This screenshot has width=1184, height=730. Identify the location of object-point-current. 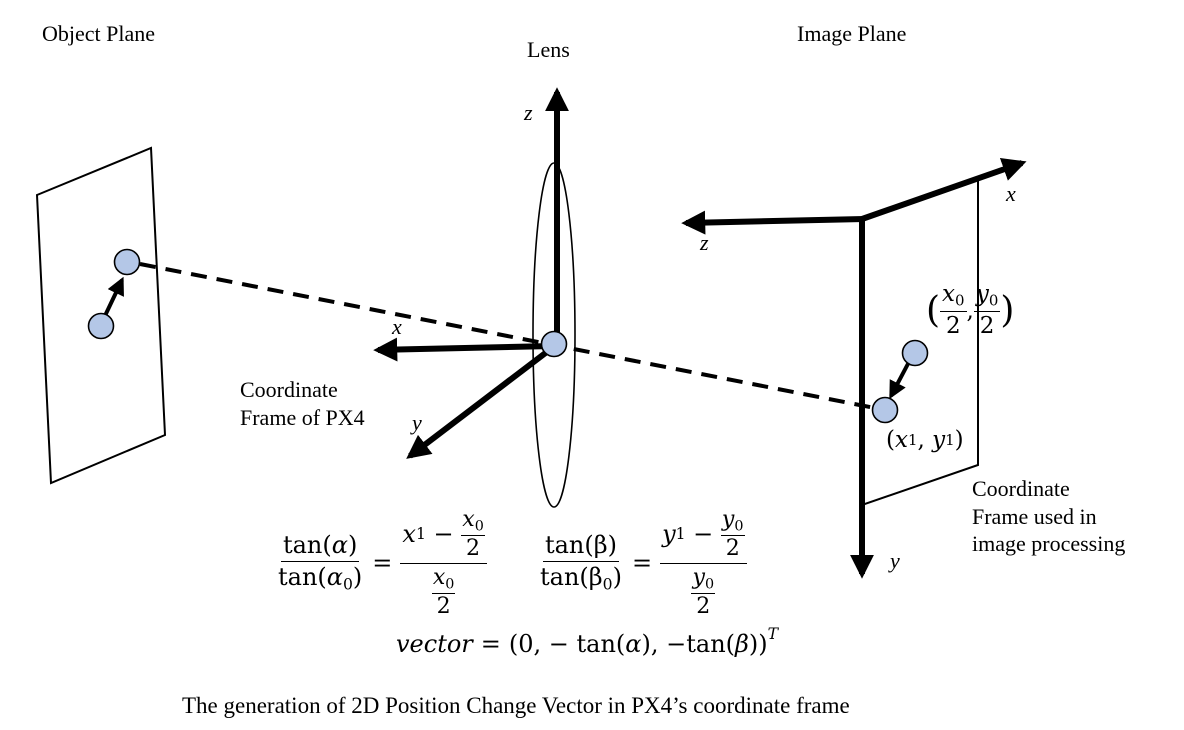
(127, 262).